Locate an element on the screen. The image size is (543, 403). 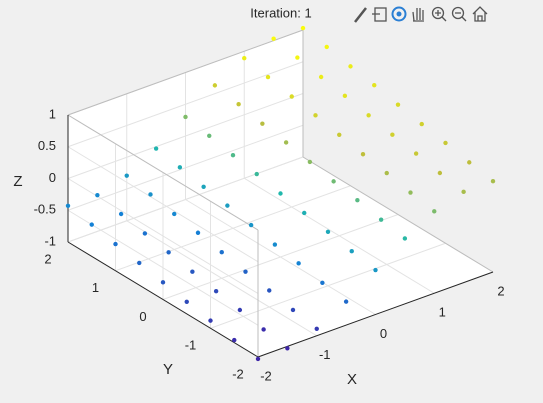
y-tick-label: -1 is located at coordinates (191, 345).